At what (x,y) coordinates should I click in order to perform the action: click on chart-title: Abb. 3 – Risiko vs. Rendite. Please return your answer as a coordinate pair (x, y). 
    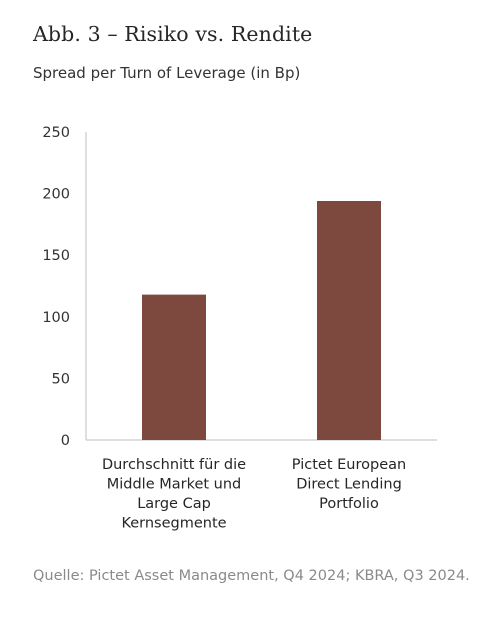
    Looking at the image, I should click on (173, 34).